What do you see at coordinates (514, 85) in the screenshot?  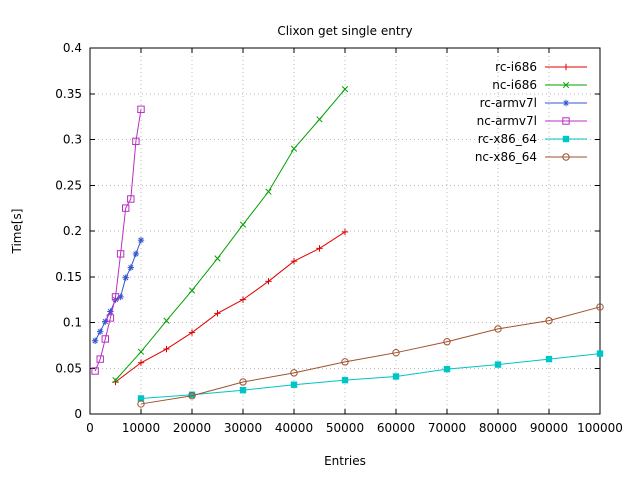 I see `legend-label: nc-i686` at bounding box center [514, 85].